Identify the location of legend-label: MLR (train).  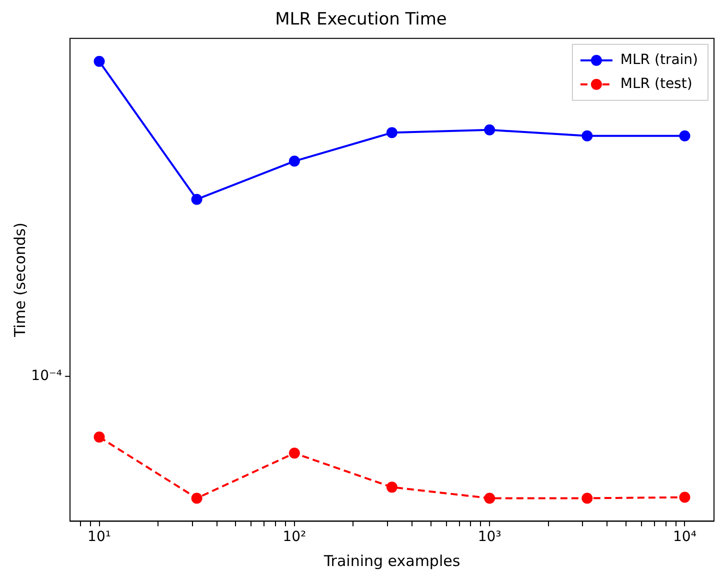
(659, 60).